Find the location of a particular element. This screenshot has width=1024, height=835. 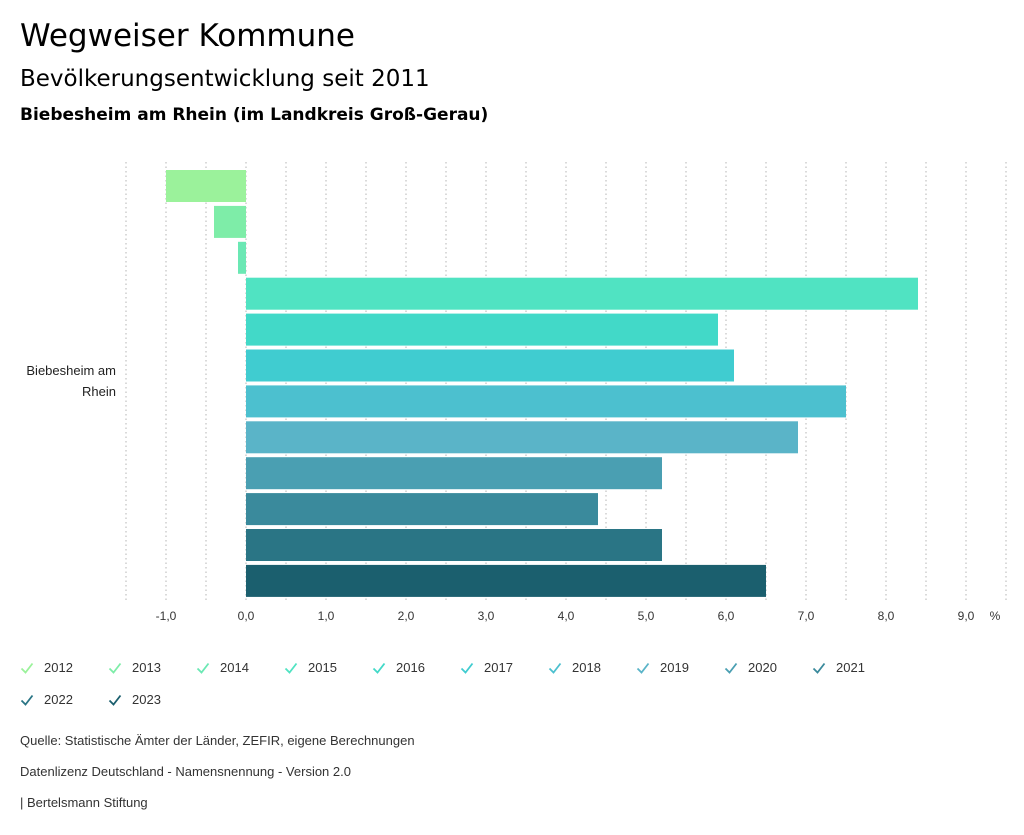

legend-label: 2014 is located at coordinates (234, 667).